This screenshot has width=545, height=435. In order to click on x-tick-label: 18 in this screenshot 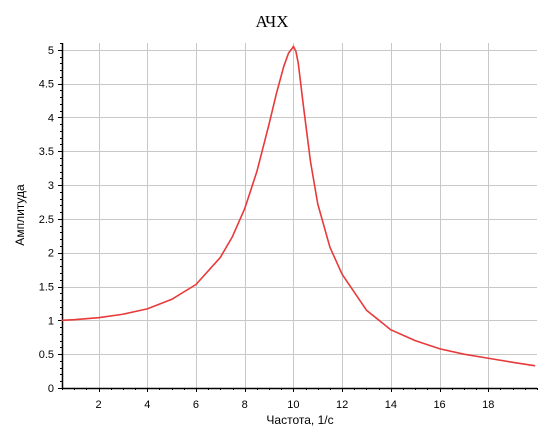, I will do `click(488, 405)`.